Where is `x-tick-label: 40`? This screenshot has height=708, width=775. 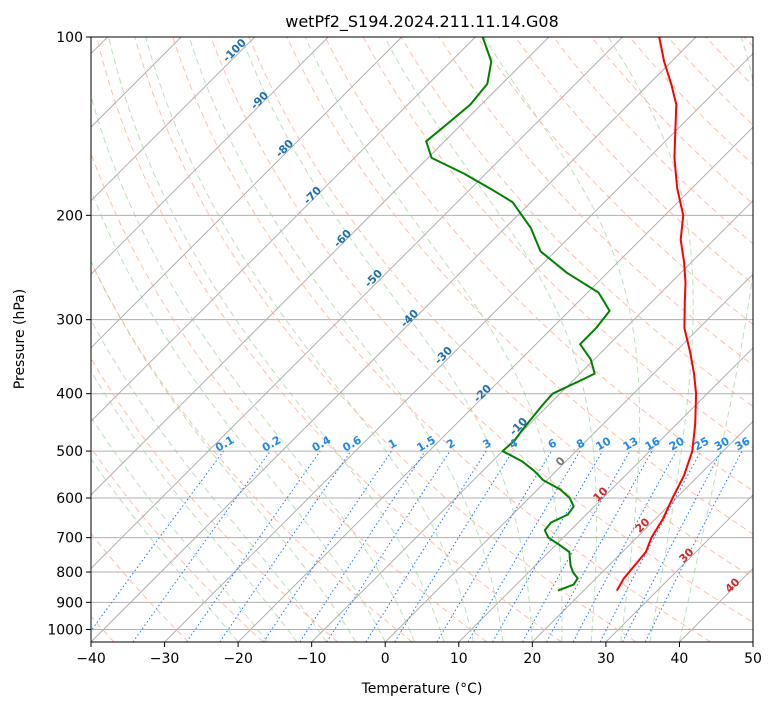 x-tick-label: 40 is located at coordinates (680, 659).